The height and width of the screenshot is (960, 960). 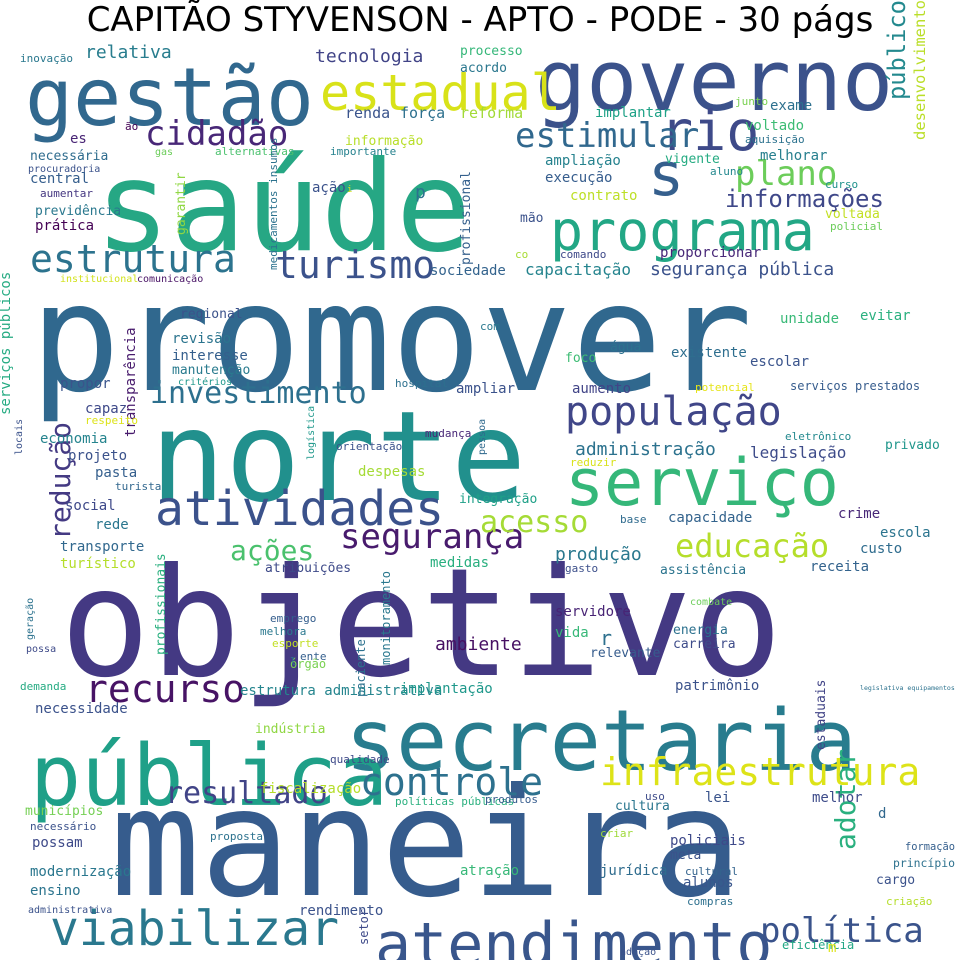 What do you see at coordinates (181, 203) in the screenshot?
I see `cloud-word: garantir` at bounding box center [181, 203].